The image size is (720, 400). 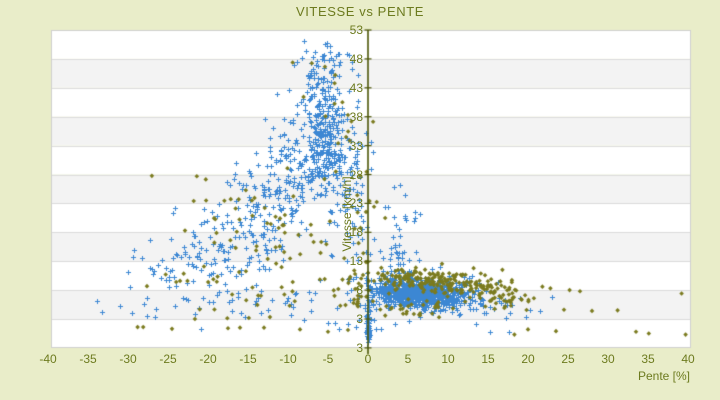 What do you see at coordinates (128, 359) in the screenshot?
I see `x-tick-label: -30` at bounding box center [128, 359].